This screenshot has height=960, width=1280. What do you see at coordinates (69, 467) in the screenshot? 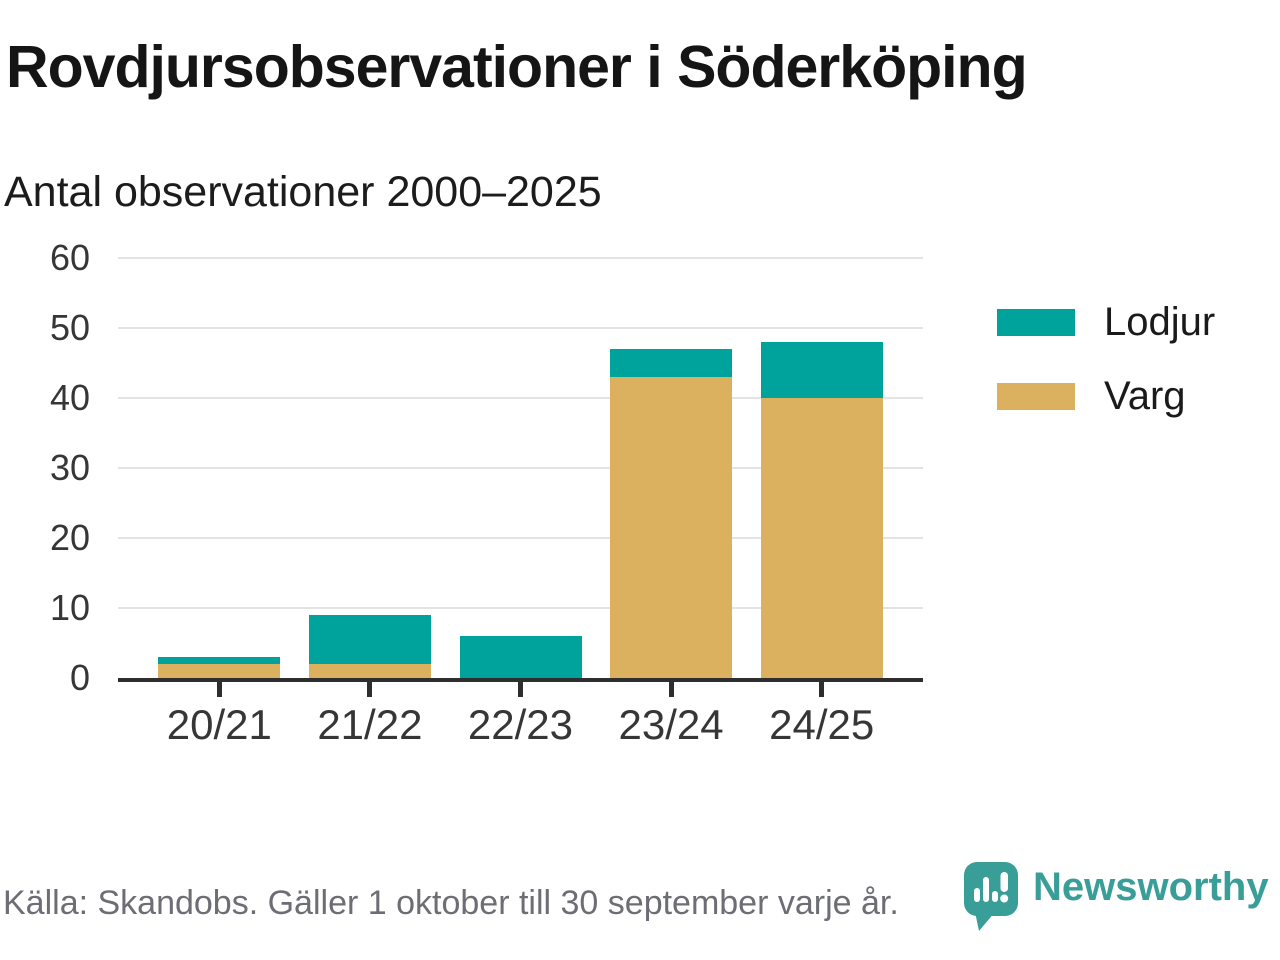
I see `y-tick-label-30: 30` at bounding box center [69, 467].